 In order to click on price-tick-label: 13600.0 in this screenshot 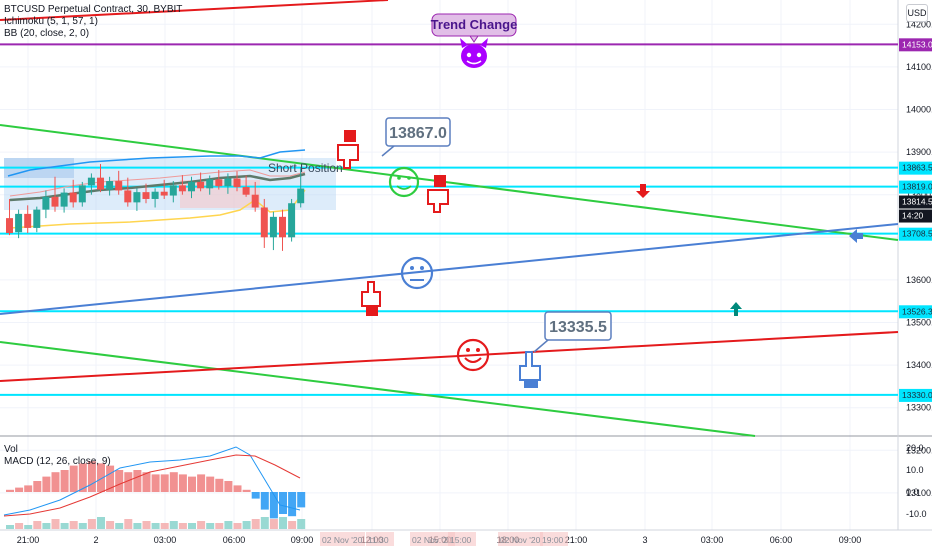, I will do `click(919, 280)`.